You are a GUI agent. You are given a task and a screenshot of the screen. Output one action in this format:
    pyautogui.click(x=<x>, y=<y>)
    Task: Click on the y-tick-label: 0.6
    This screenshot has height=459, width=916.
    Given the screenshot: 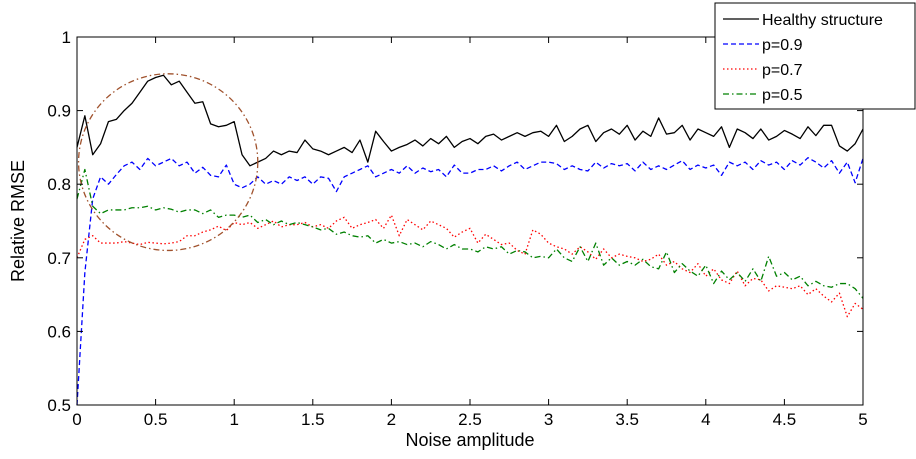 What is the action you would take?
    pyautogui.click(x=59, y=331)
    